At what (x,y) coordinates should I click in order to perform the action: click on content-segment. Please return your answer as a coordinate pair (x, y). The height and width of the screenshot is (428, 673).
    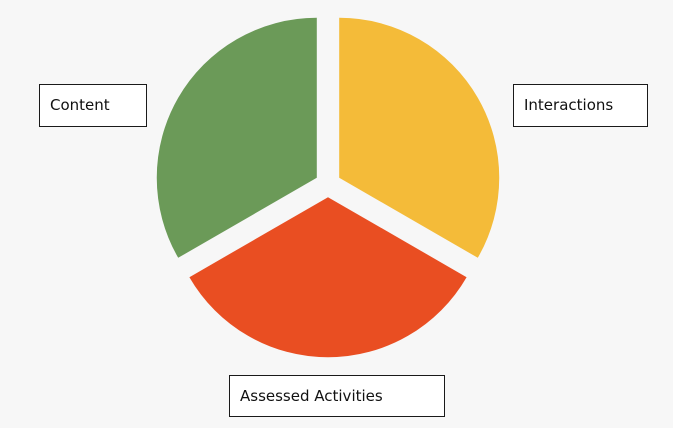
    Looking at the image, I should click on (236, 137).